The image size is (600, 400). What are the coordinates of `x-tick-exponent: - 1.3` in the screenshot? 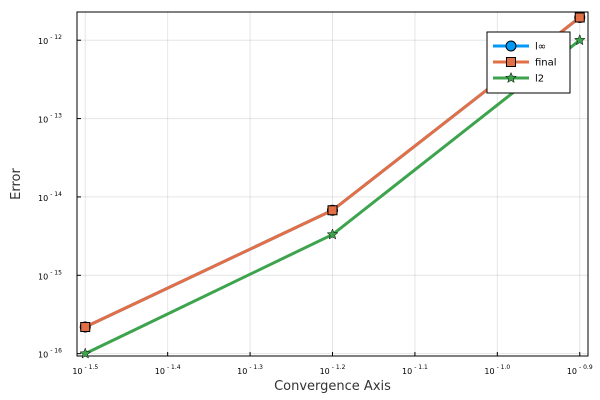 It's located at (256, 367).